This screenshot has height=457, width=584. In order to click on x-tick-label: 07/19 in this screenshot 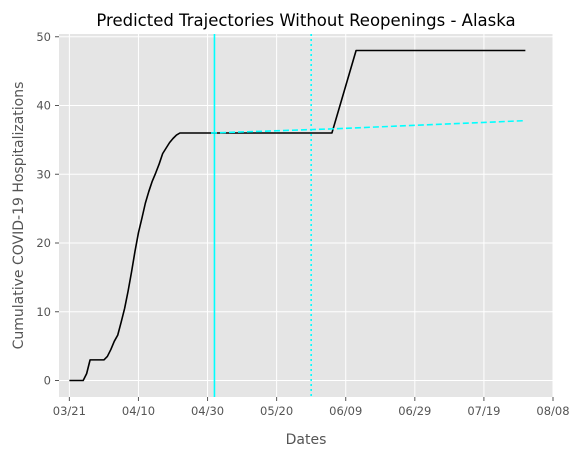, I will do `click(483, 411)`.